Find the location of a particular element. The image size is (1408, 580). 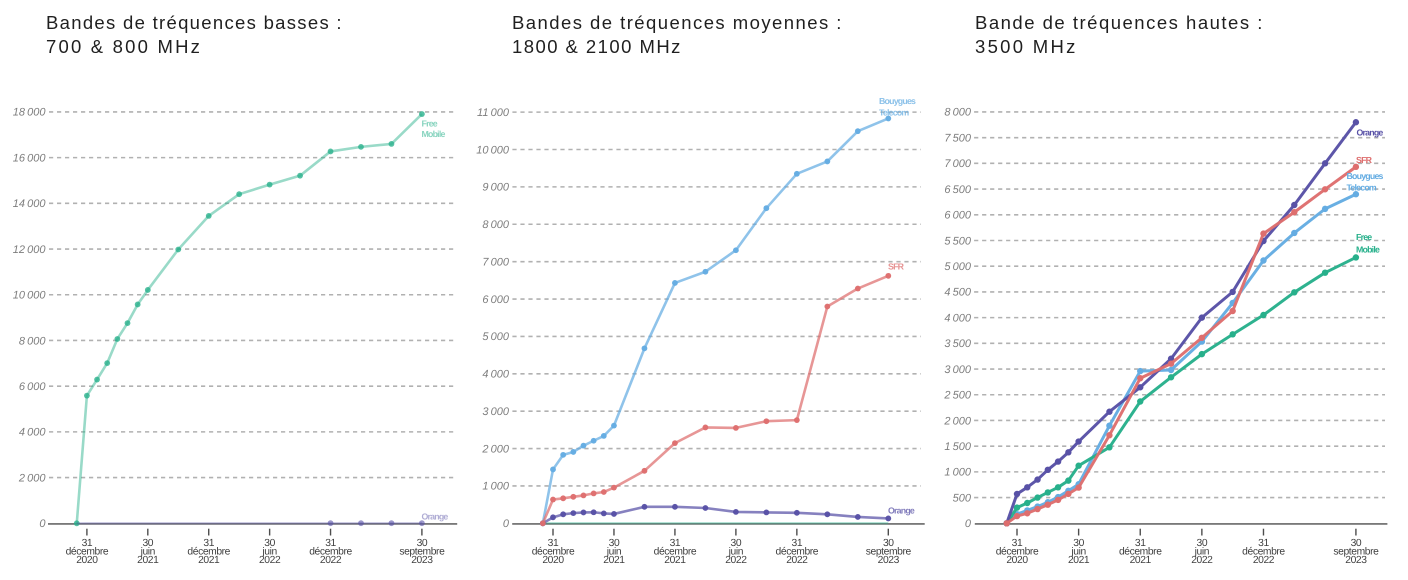

svg-text: 9 000 is located at coordinates (496, 188).